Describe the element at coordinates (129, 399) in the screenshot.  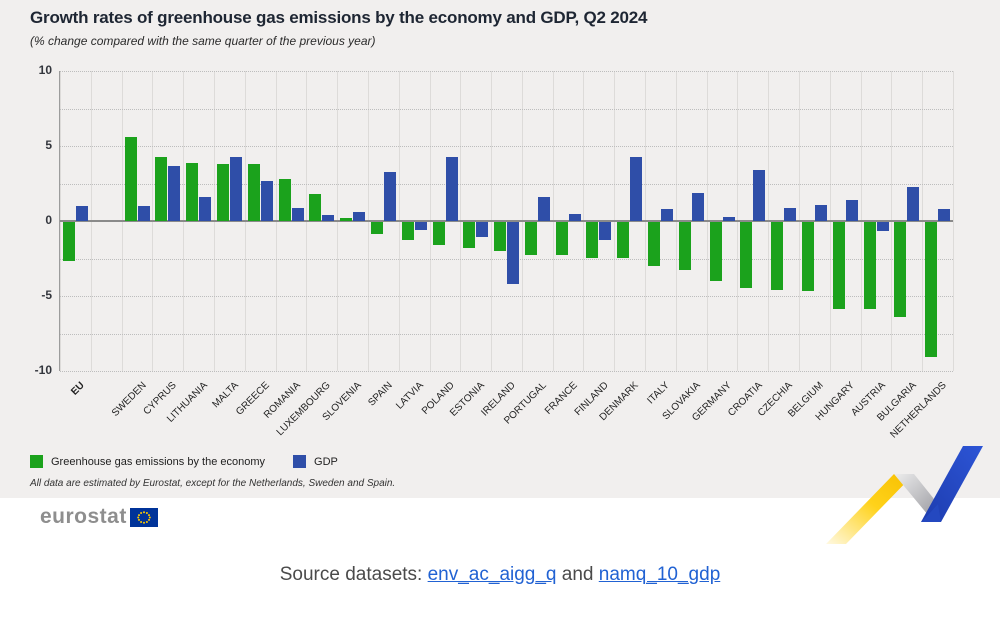
I see `x-axis-label: SWEDEN` at that location.